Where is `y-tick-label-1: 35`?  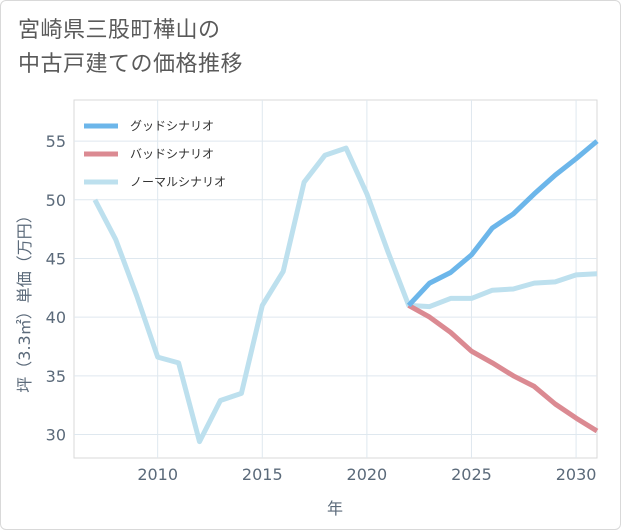
y-tick-label-1: 35 is located at coordinates (56, 376).